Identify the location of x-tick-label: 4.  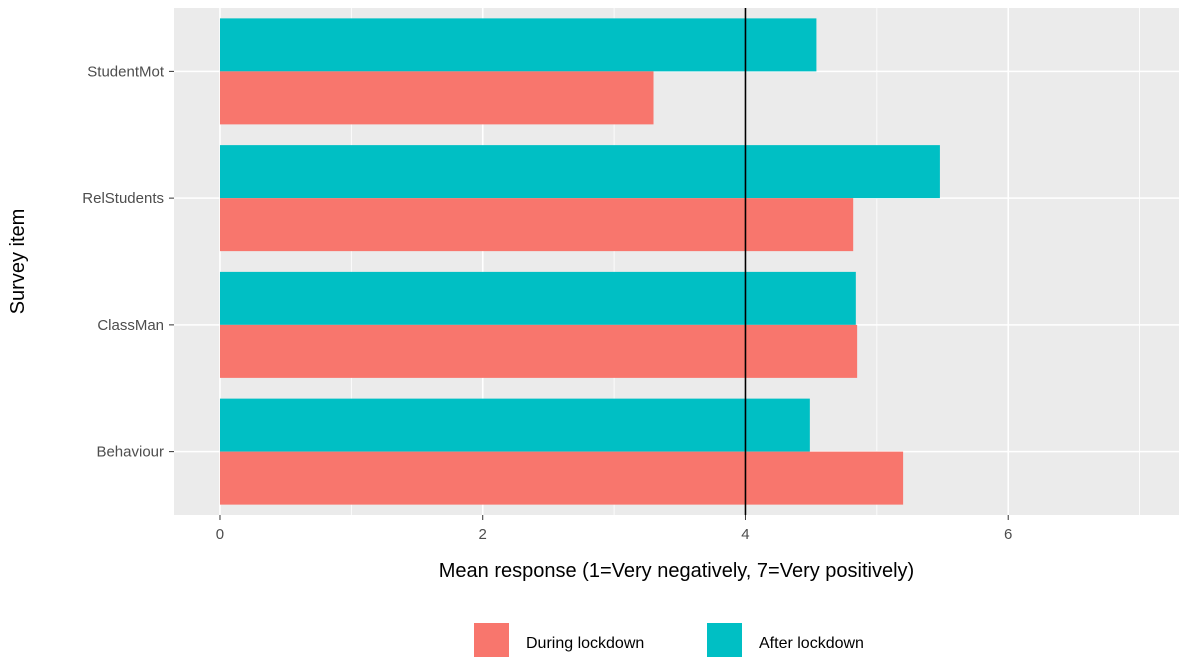
(745, 534).